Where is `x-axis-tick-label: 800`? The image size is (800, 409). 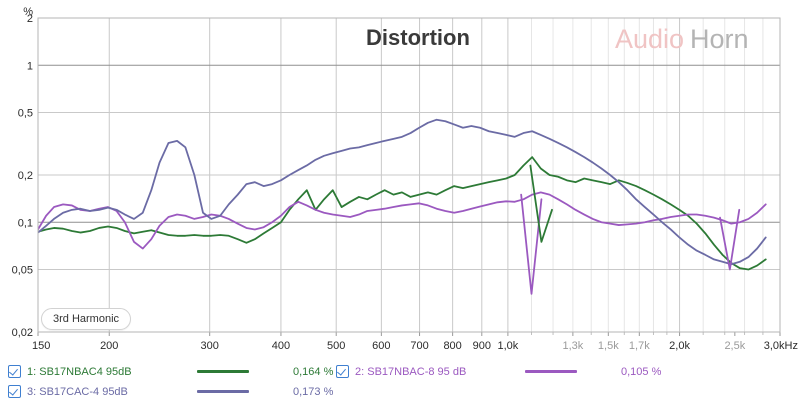 x-axis-tick-label: 800 is located at coordinates (452, 346).